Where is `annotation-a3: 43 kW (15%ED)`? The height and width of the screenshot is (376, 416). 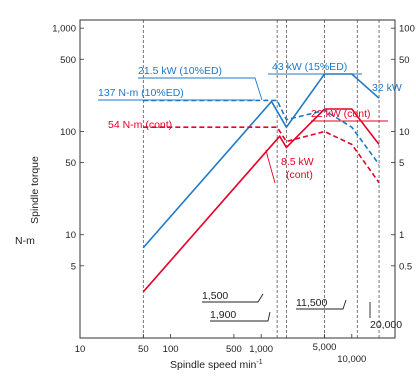
annotation-a3: 43 kW (15%ED) is located at coordinates (309, 67).